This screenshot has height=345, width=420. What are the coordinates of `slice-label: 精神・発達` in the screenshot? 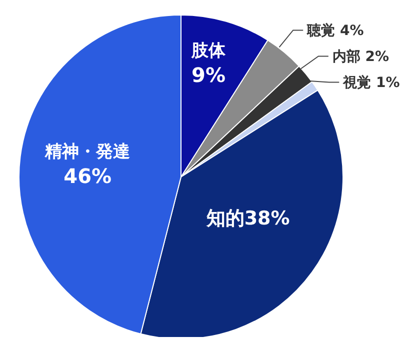 It's located at (87, 152).